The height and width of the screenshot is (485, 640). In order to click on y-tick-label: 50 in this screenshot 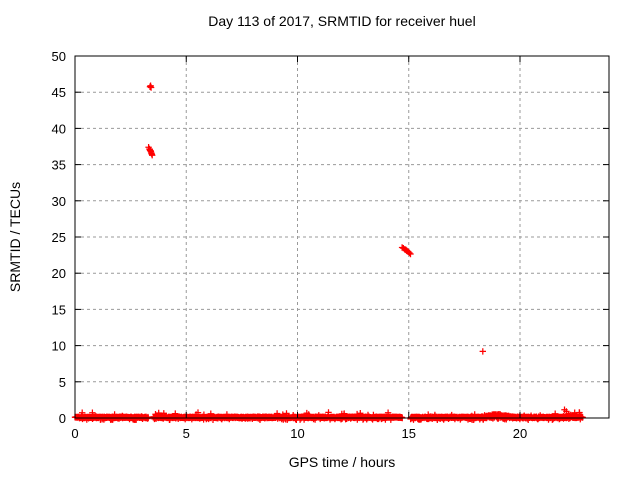, I will do `click(59, 56)`.